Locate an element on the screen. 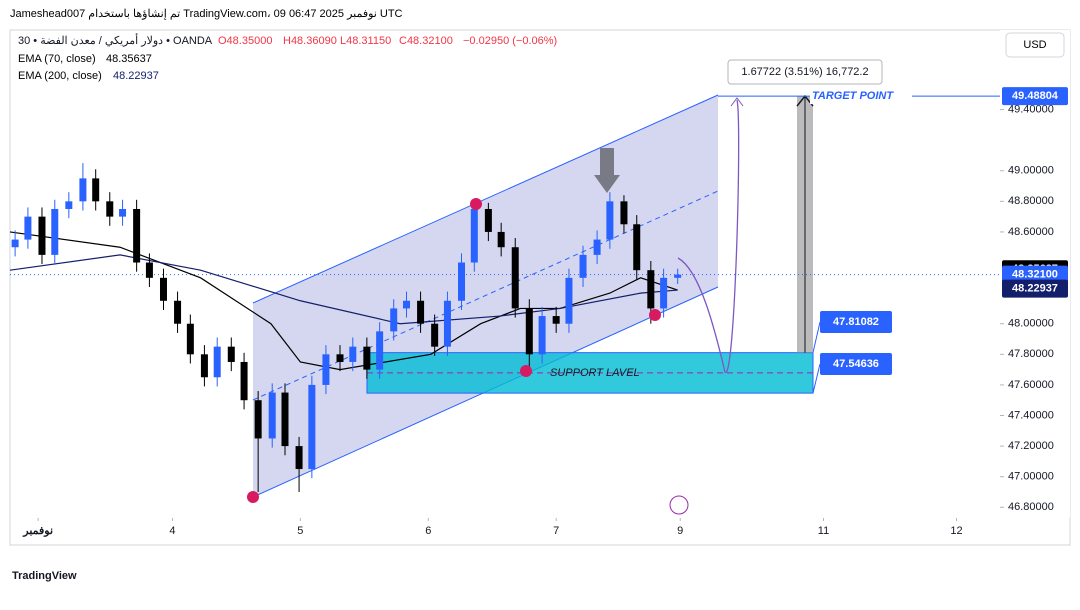  y-tick-label: 47.40000 is located at coordinates (1031, 415).